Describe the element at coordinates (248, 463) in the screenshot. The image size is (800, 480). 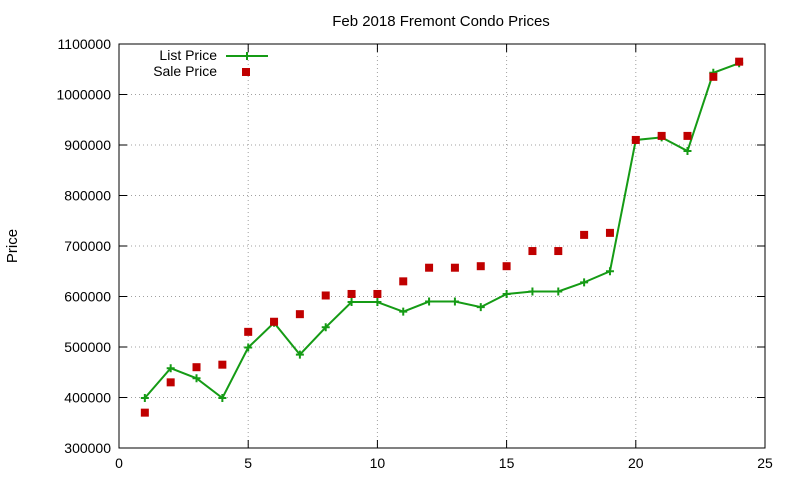
I see `x-tick-label: 5` at that location.